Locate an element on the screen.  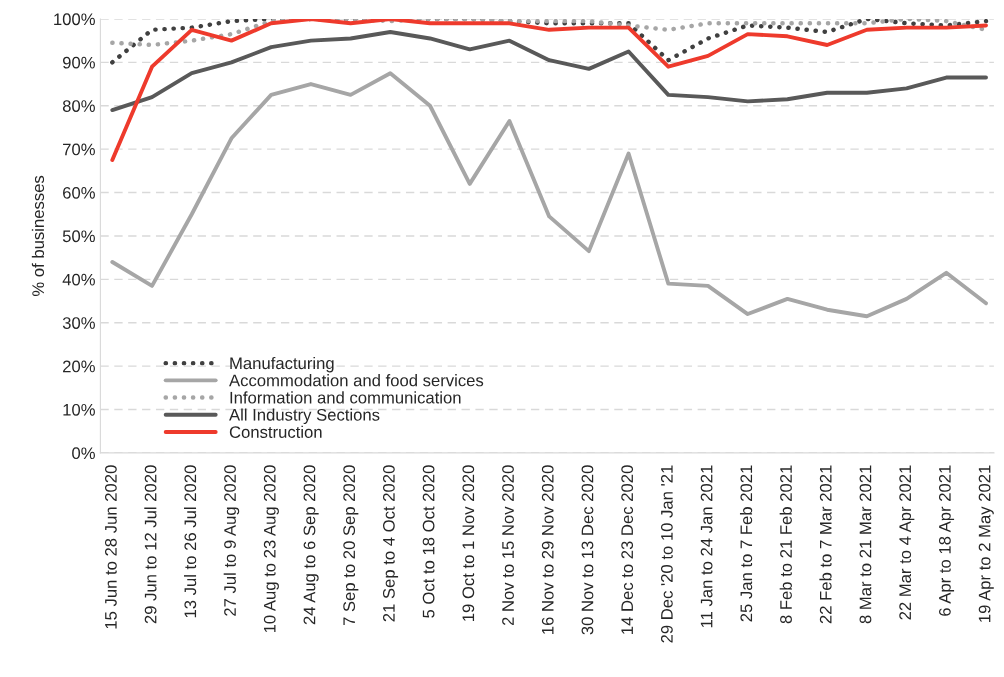
line-series is located at coordinates (549, 71).